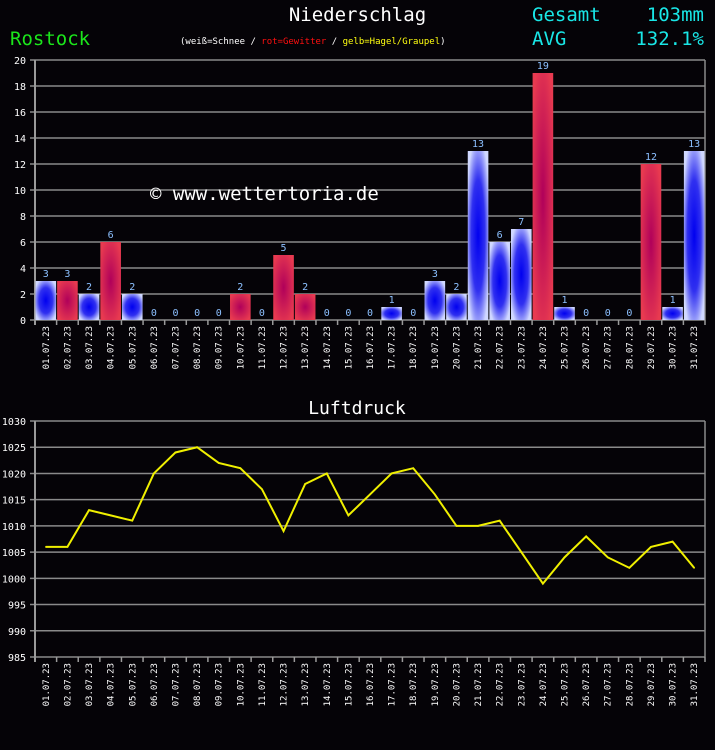 This screenshot has height=750, width=715. Describe the element at coordinates (67, 274) in the screenshot. I see `bar-value-label: 3` at that location.